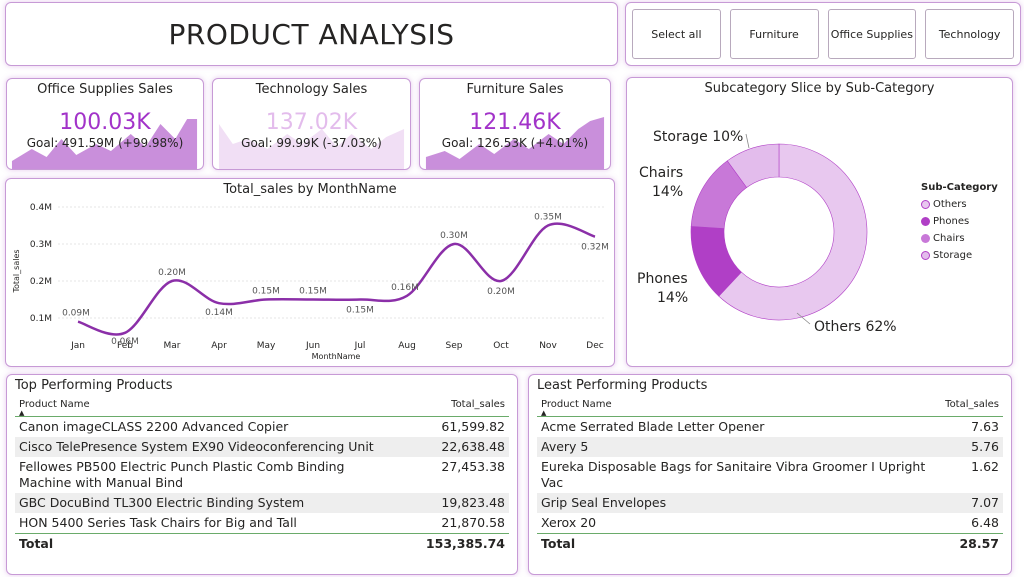 This screenshot has width=1024, height=577. I want to click on product-name: Acme Serrated Blade Letter Opener, so click(653, 426).